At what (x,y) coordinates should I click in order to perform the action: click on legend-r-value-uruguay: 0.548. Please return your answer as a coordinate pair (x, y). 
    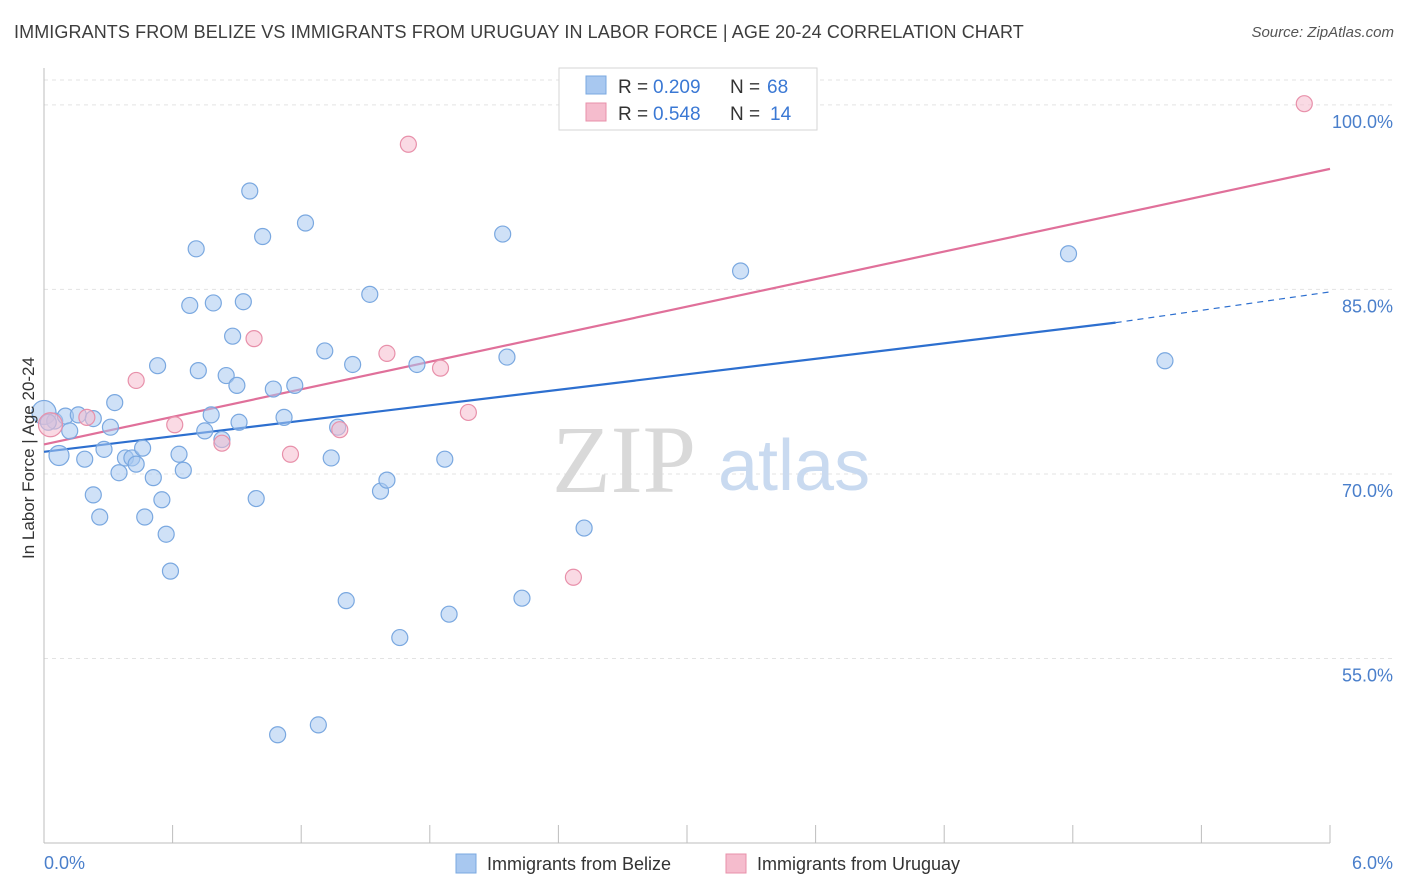
    Looking at the image, I should click on (677, 114).